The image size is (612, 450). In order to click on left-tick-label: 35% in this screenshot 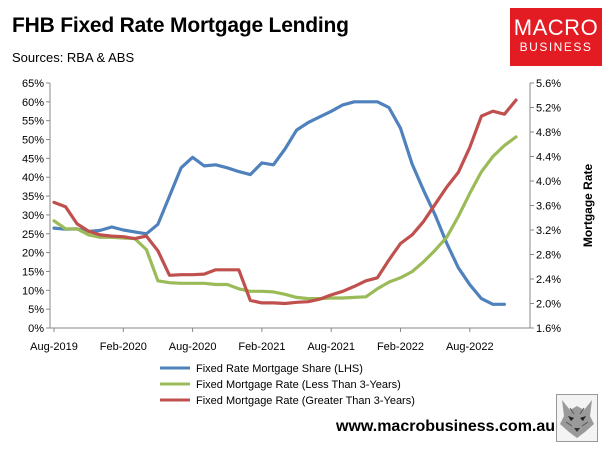, I will do `click(33, 197)`.